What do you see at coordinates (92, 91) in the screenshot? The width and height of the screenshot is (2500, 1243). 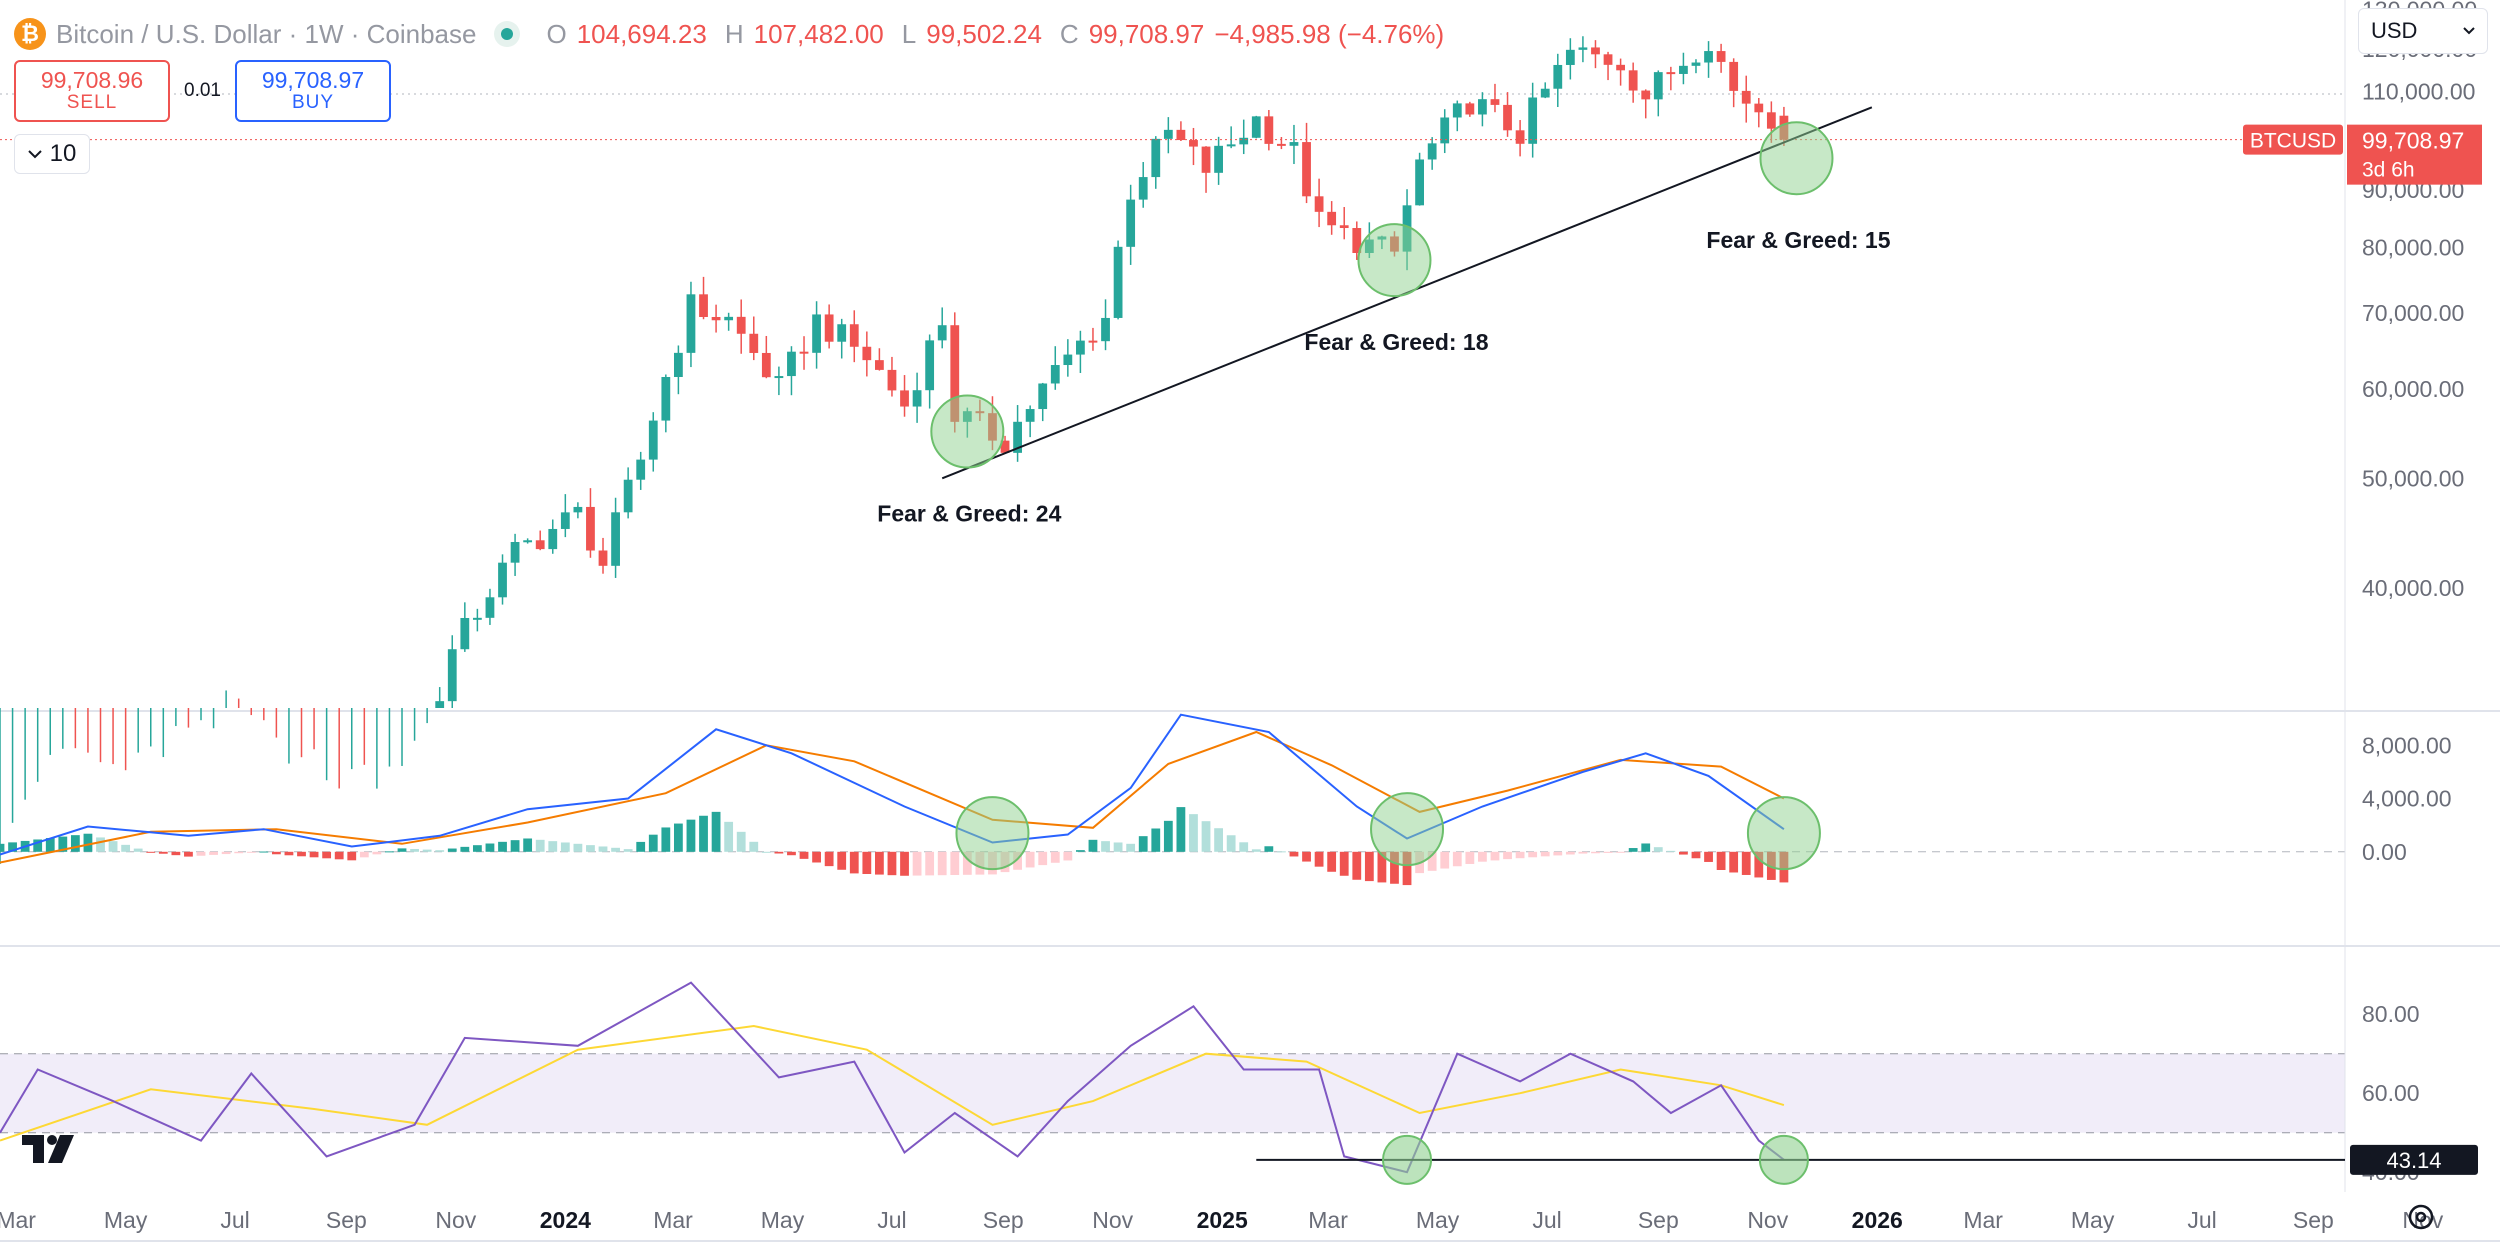 I see `sell-button: 99,708.96 SELL` at bounding box center [92, 91].